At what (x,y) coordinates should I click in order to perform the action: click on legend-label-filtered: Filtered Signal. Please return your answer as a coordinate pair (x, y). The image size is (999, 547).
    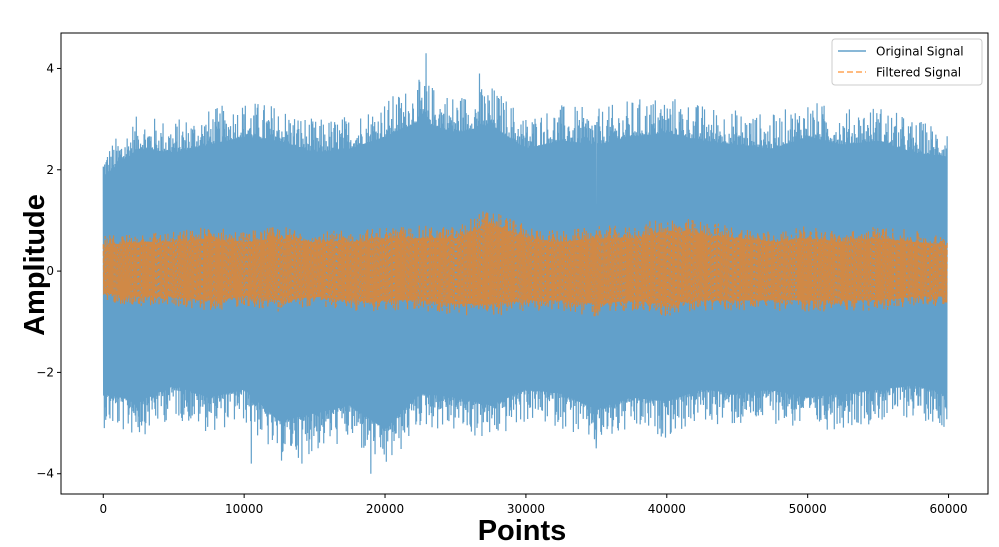
    Looking at the image, I should click on (918, 73).